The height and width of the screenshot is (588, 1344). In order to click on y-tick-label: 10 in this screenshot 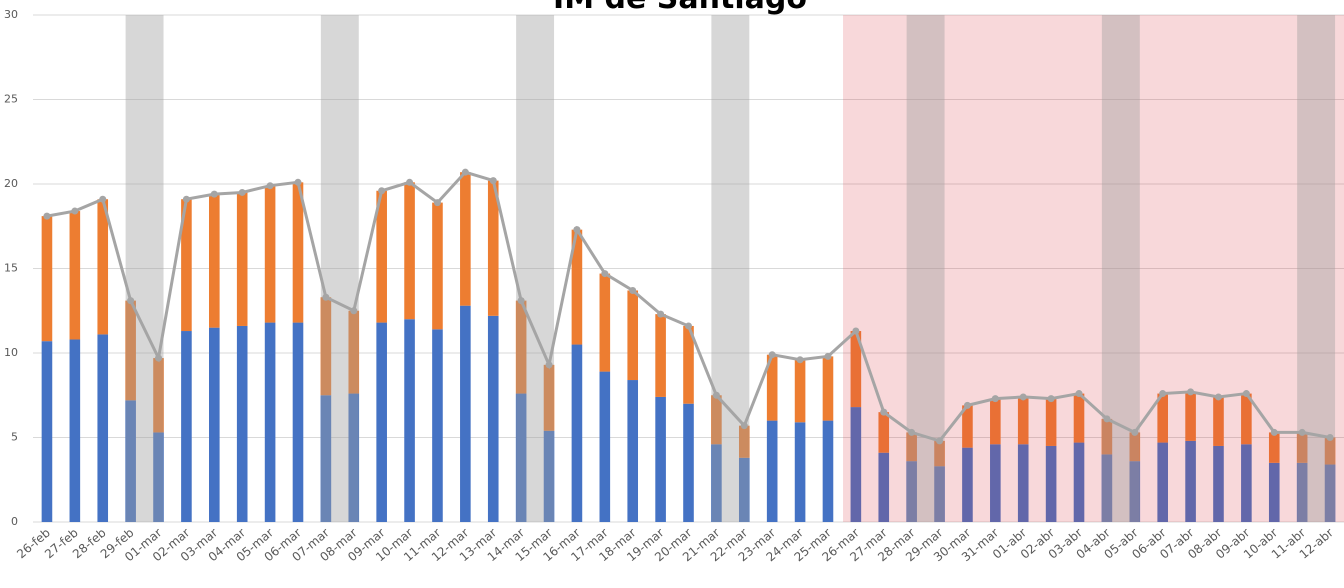, I will do `click(11, 352)`.